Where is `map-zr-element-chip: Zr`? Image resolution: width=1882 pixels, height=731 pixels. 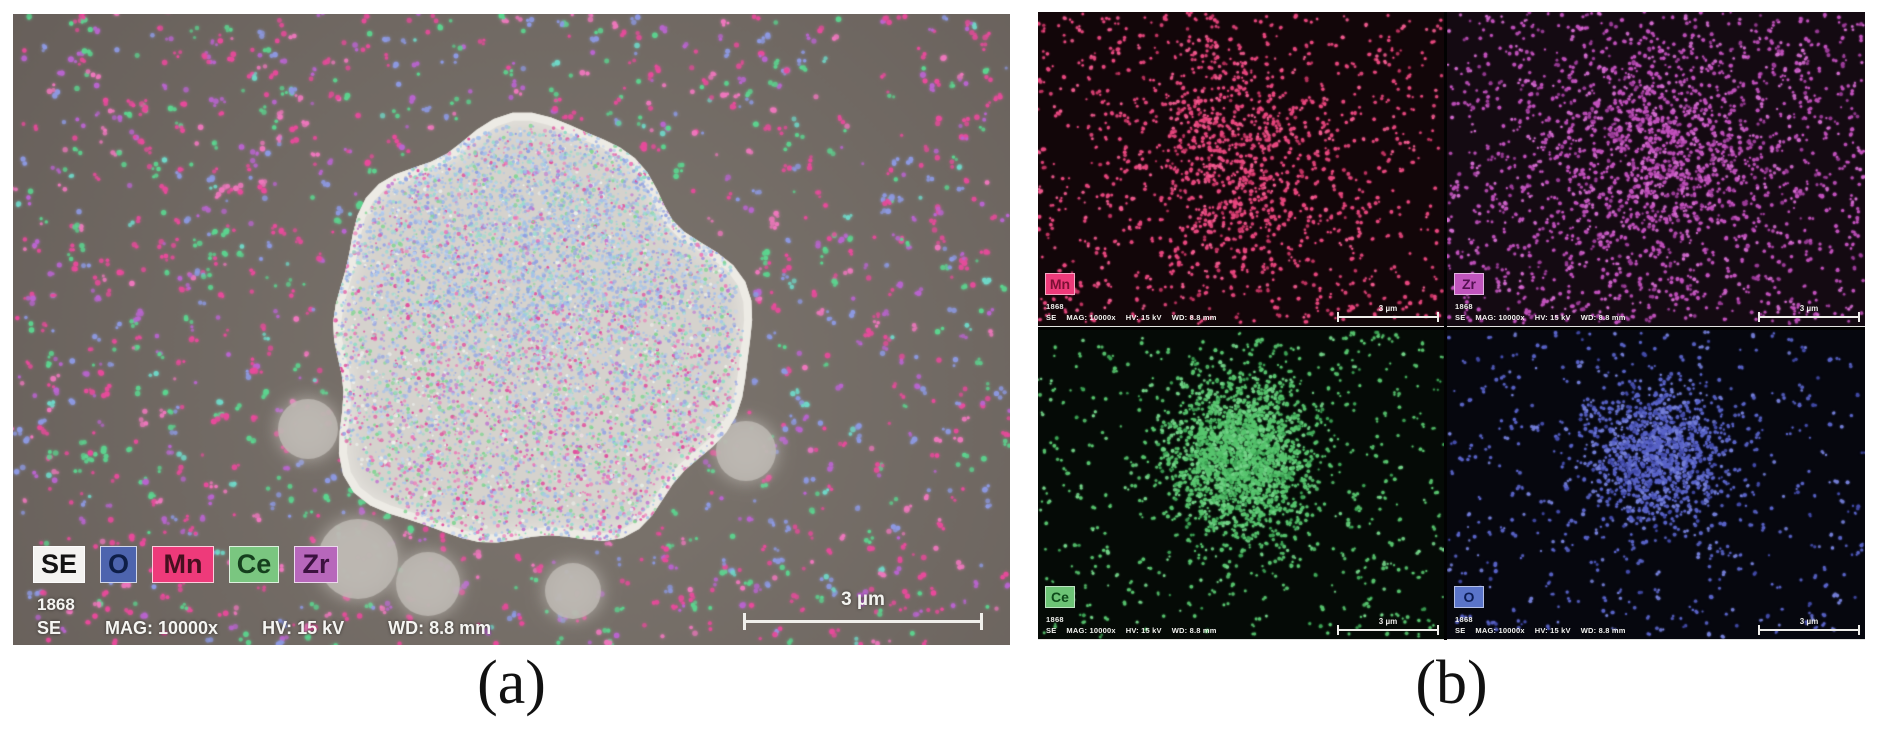
map-zr-element-chip: Zr is located at coordinates (1469, 284).